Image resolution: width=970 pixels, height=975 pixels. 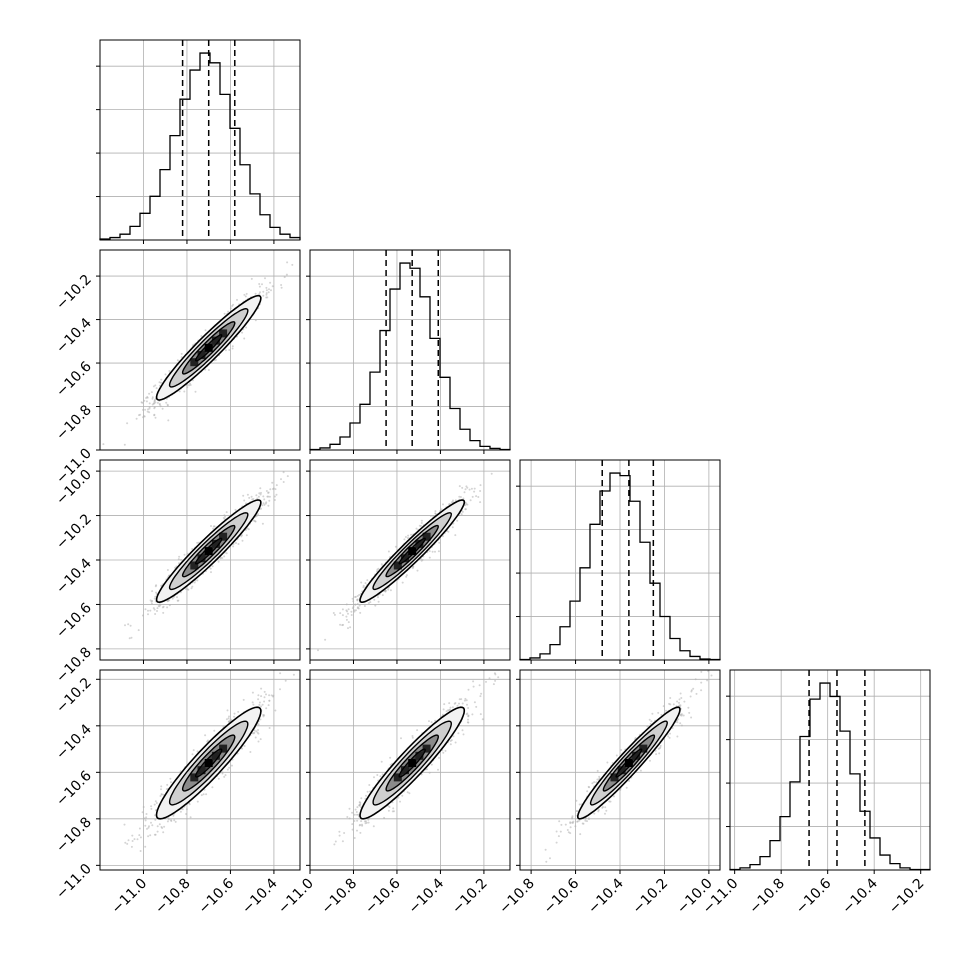 I want to click on y-tick-label: −10.6, so click(x=74, y=621).